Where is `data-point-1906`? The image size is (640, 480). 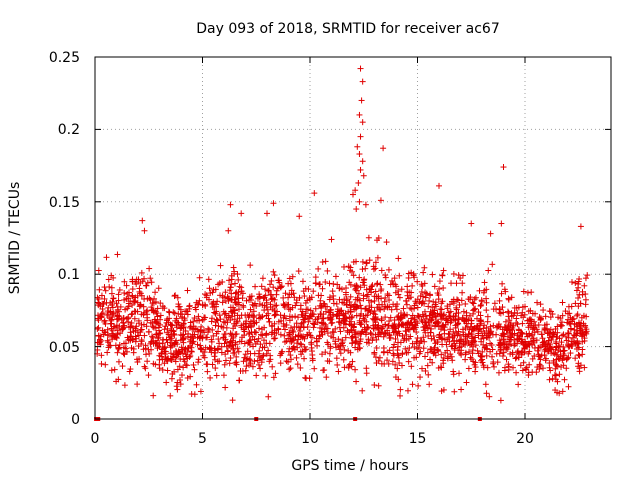 data-point-1906 is located at coordinates (124, 299).